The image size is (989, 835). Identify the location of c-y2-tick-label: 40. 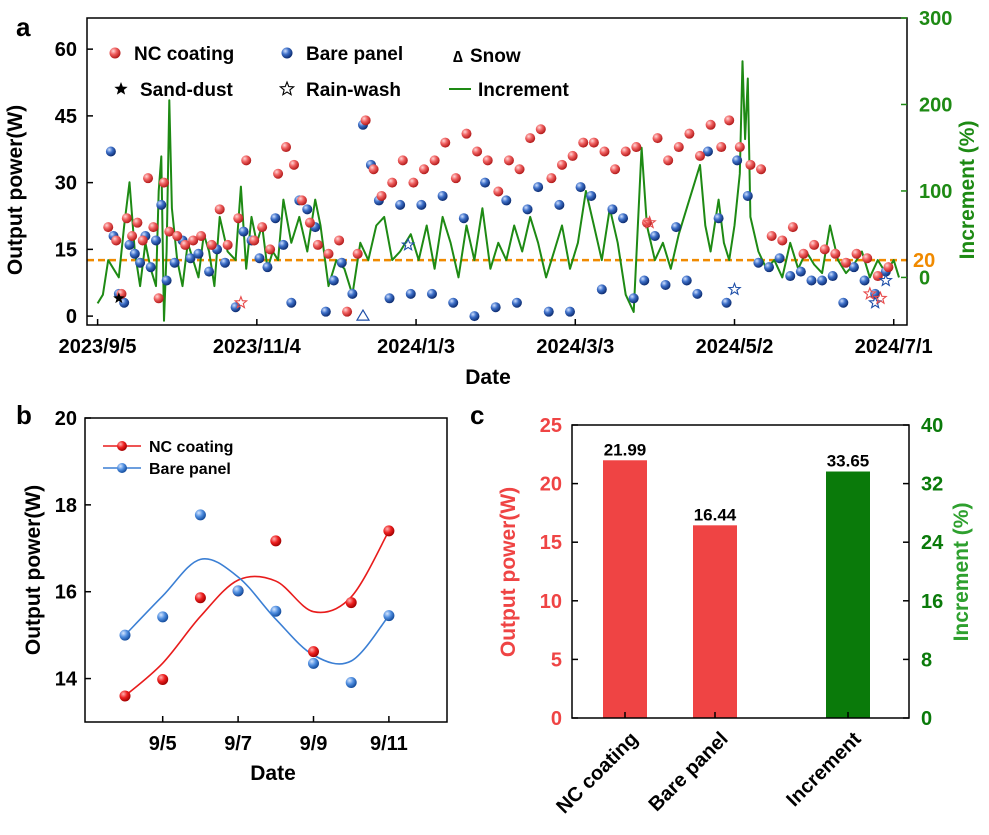
(932, 426).